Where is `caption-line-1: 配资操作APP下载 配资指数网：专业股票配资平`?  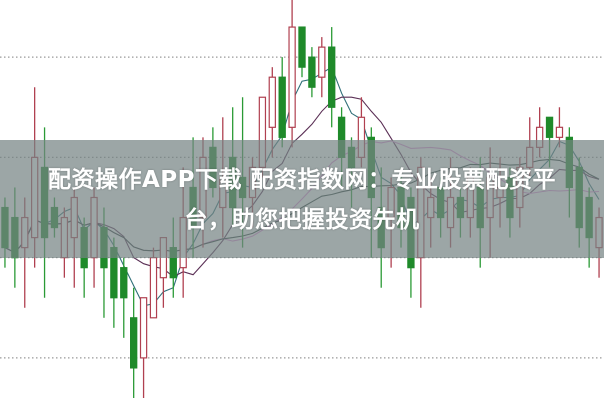
caption-line-1: 配资操作APP下载 配资指数网：专业股票配资平 is located at coordinates (302, 180).